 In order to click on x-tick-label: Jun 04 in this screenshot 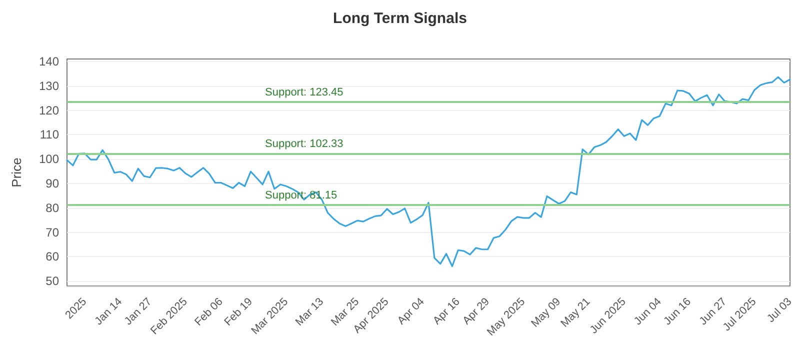, I will do `click(648, 312)`.